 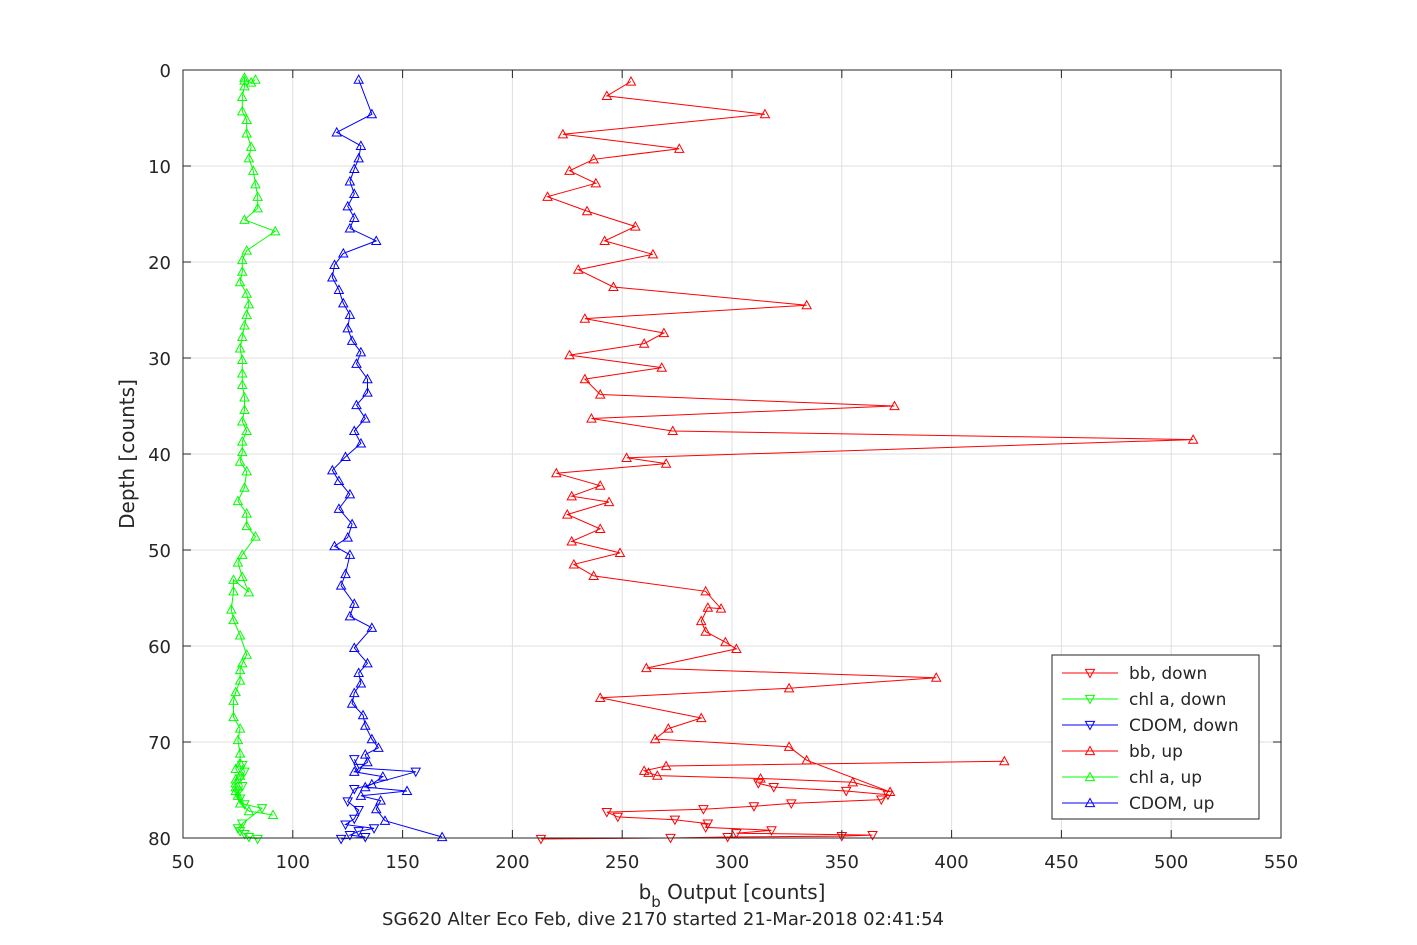 What do you see at coordinates (159, 551) in the screenshot?
I see `y-tick-label: 50` at bounding box center [159, 551].